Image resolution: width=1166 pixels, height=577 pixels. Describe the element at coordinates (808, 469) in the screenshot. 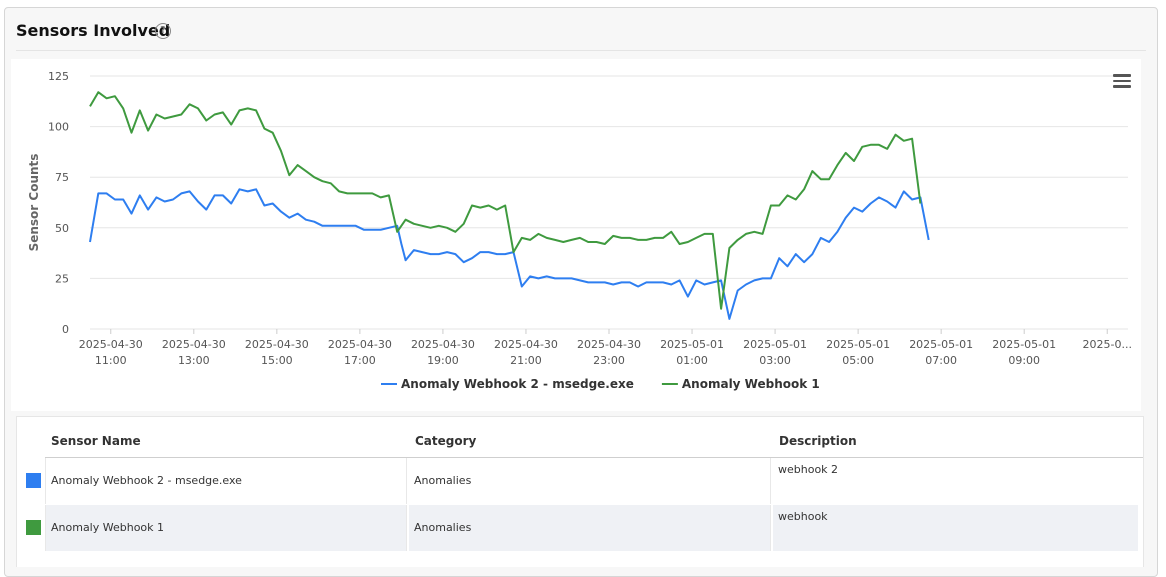

I see `description: webhook 2` at that location.